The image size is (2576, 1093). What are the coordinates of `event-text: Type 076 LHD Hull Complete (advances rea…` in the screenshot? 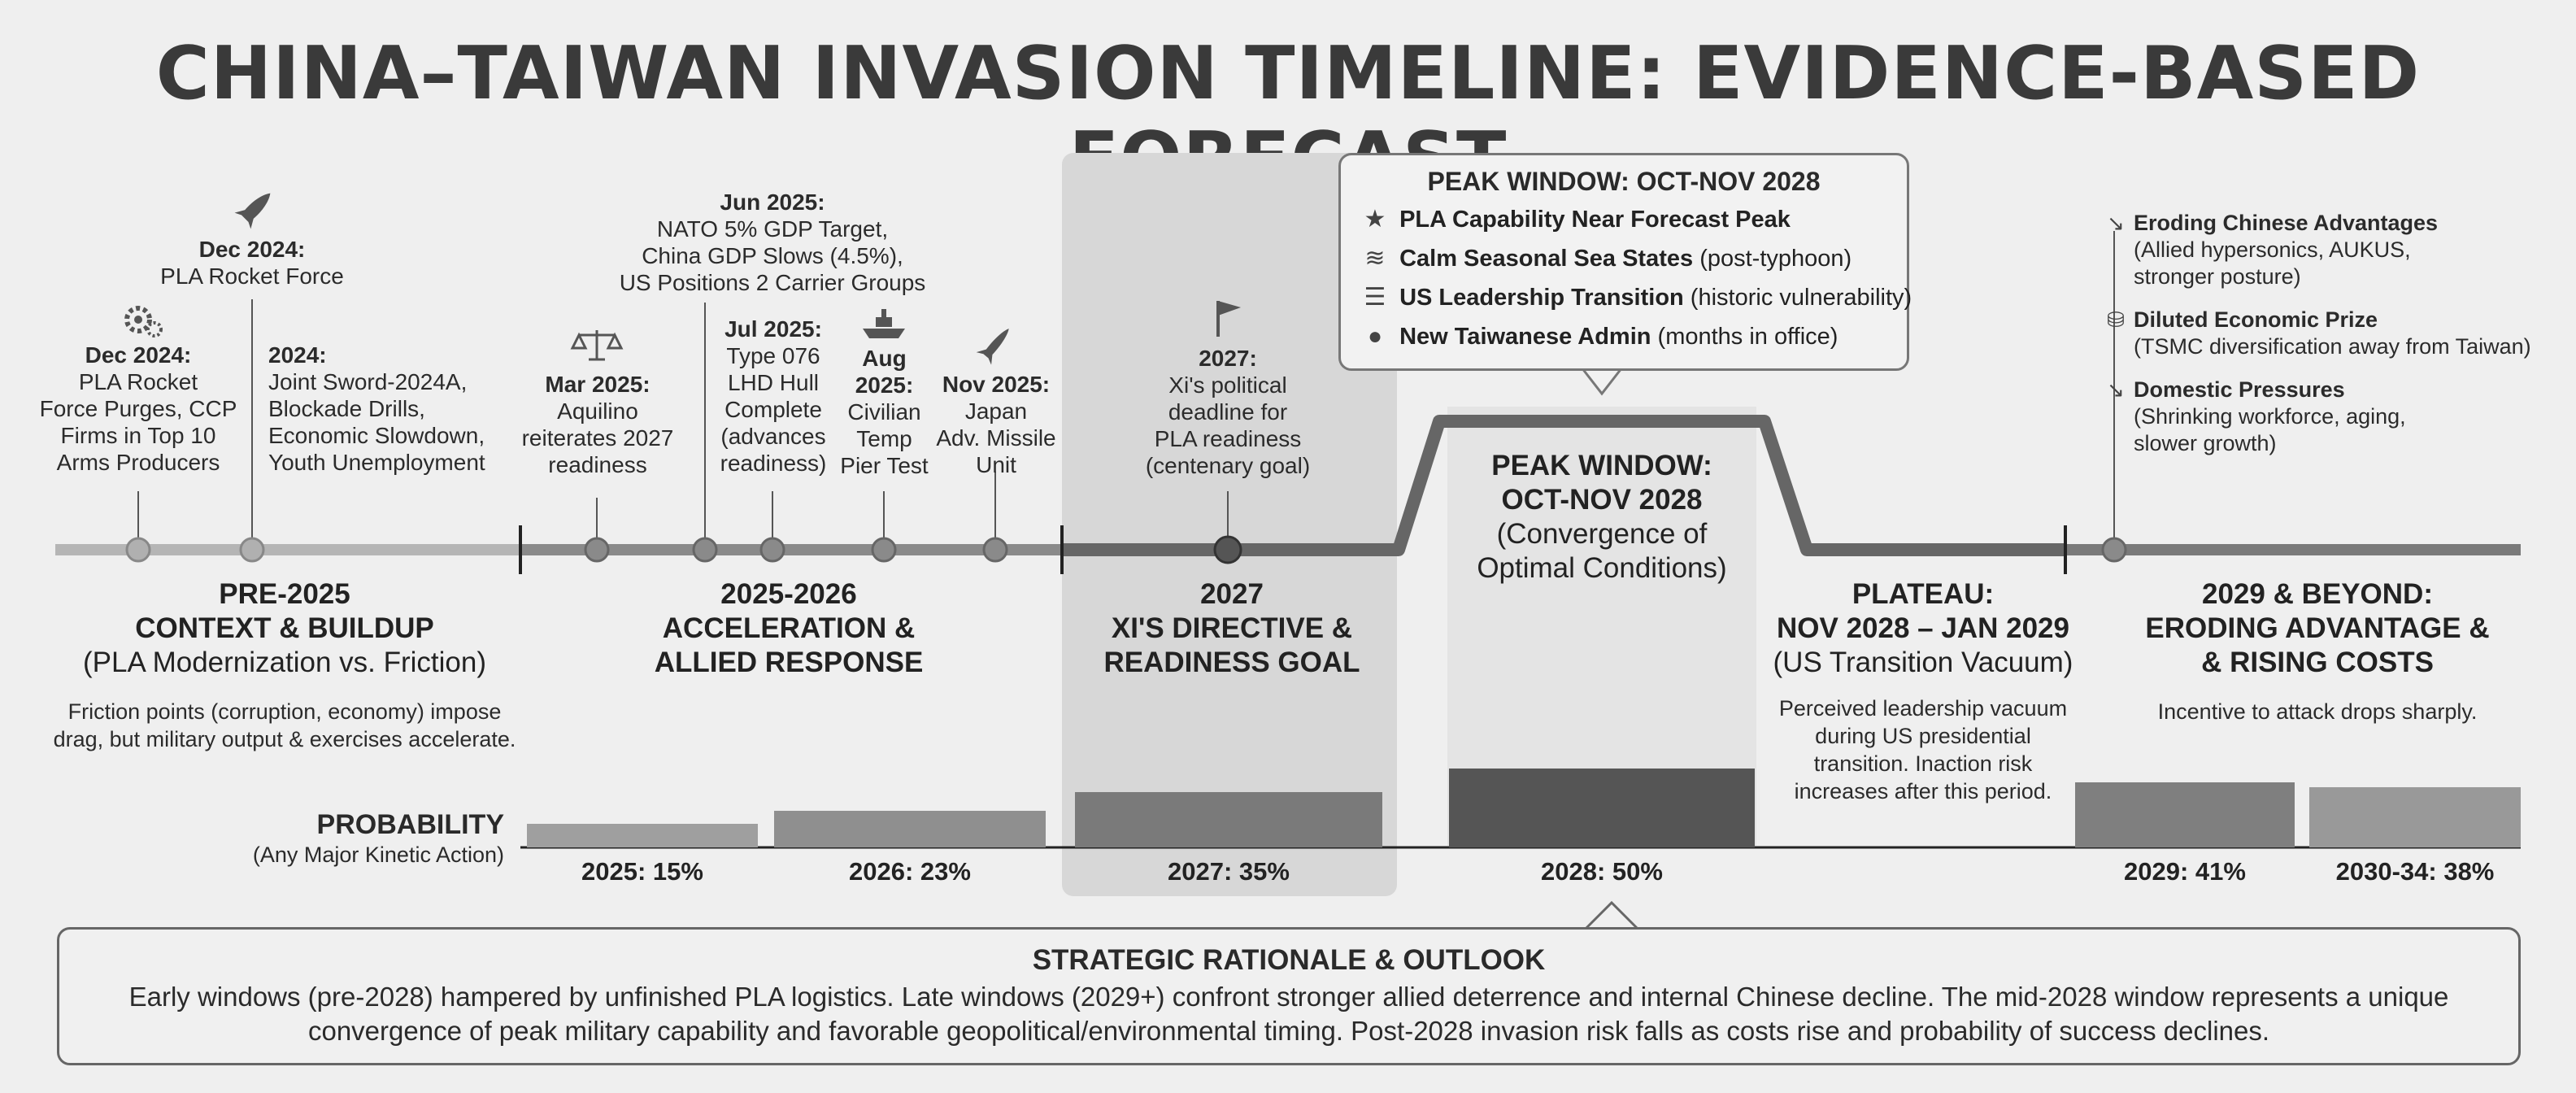 It's located at (774, 409).